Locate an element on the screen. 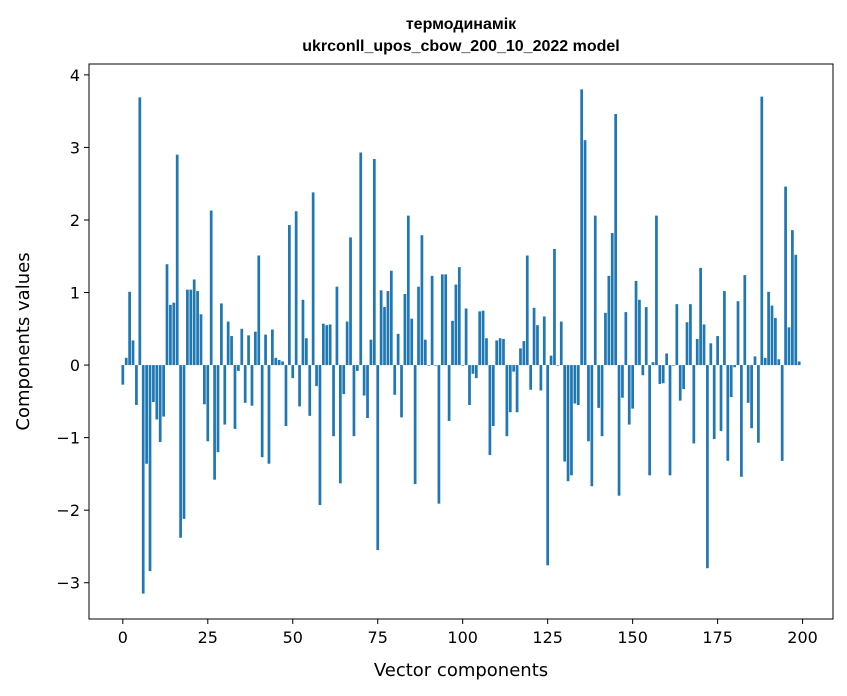  chart-title-line2: ukrconll_upos_cbow_200_10_2022 model is located at coordinates (460, 46).